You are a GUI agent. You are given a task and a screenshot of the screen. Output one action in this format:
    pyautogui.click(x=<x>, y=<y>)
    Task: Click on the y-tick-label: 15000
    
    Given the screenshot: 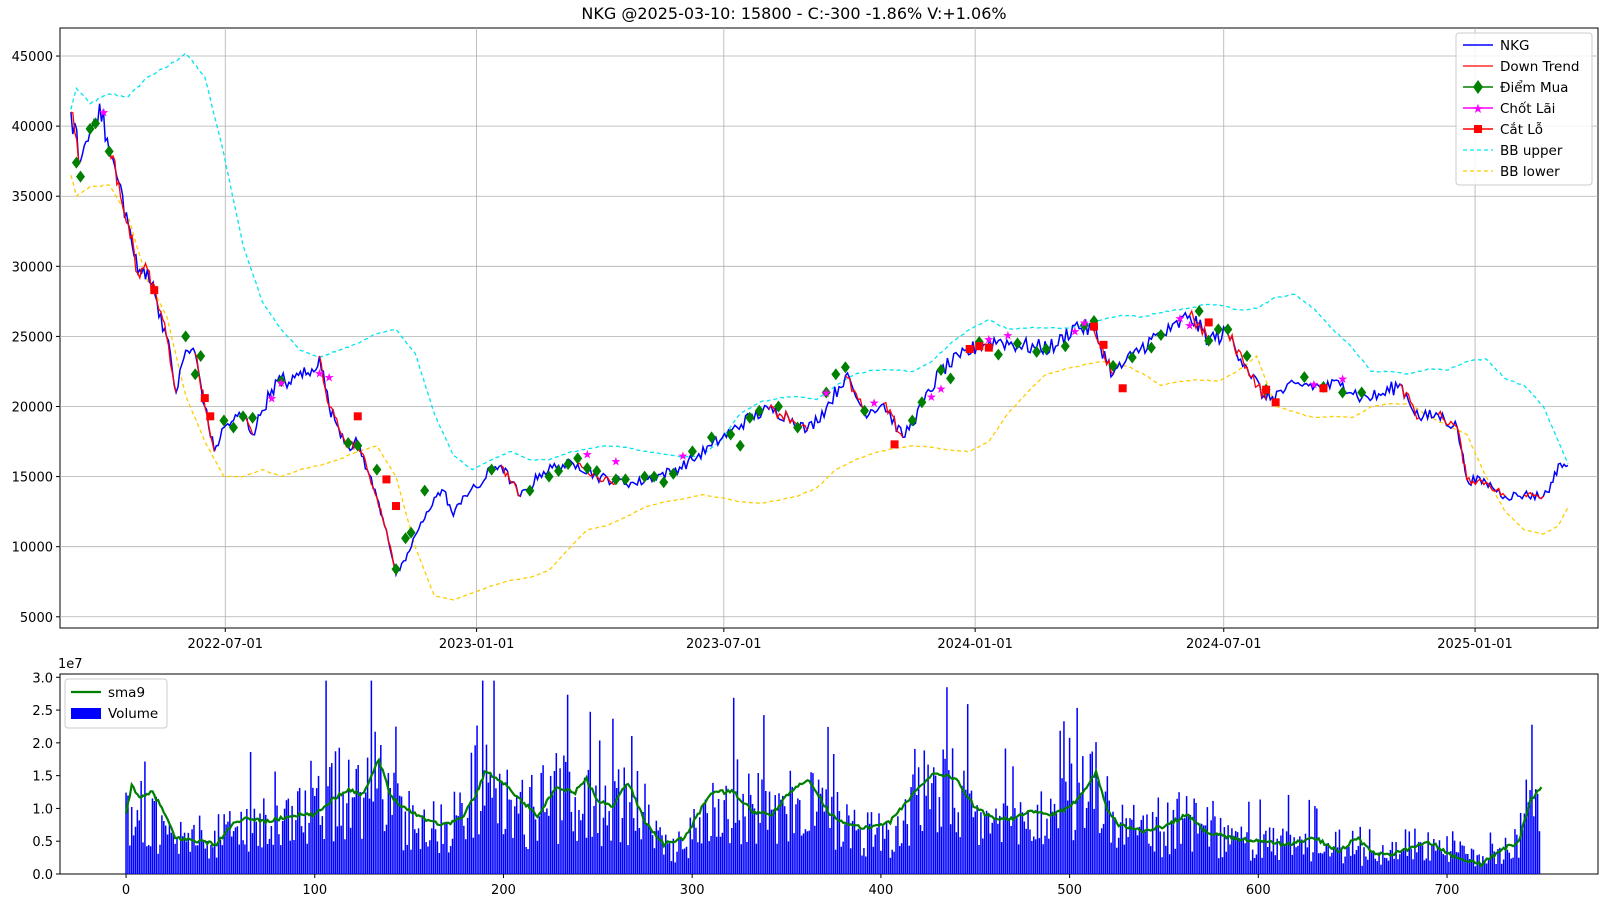 What is the action you would take?
    pyautogui.click(x=32, y=478)
    